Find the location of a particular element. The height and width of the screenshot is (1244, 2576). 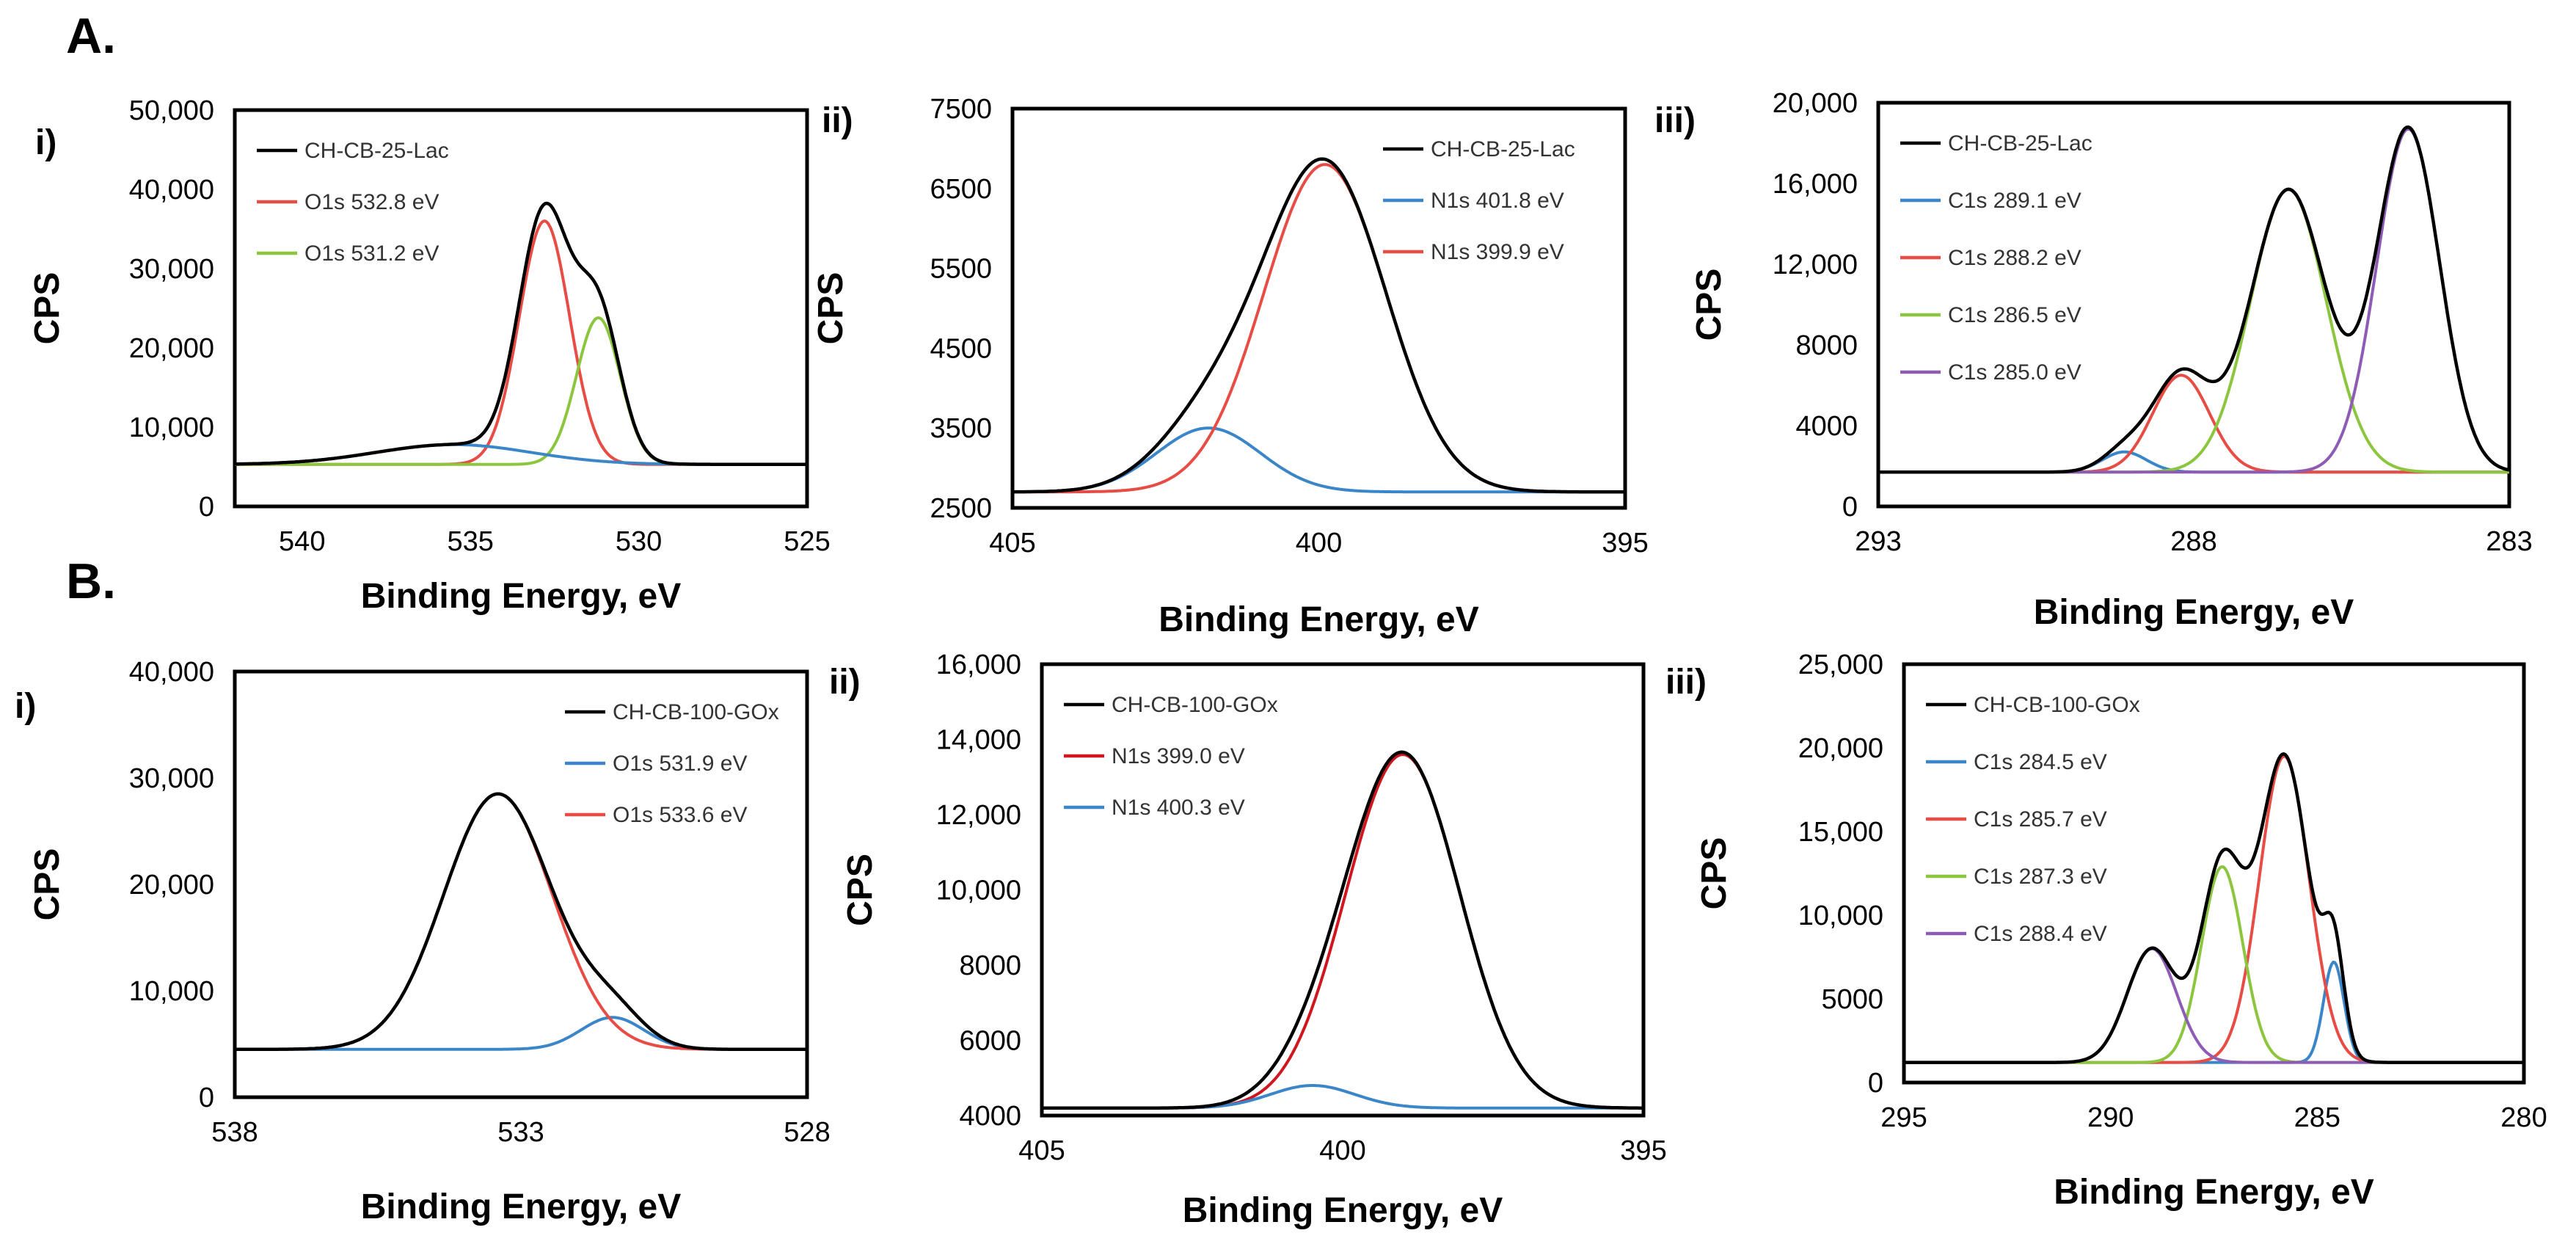

y-tick-label: 14,000 is located at coordinates (978, 740).